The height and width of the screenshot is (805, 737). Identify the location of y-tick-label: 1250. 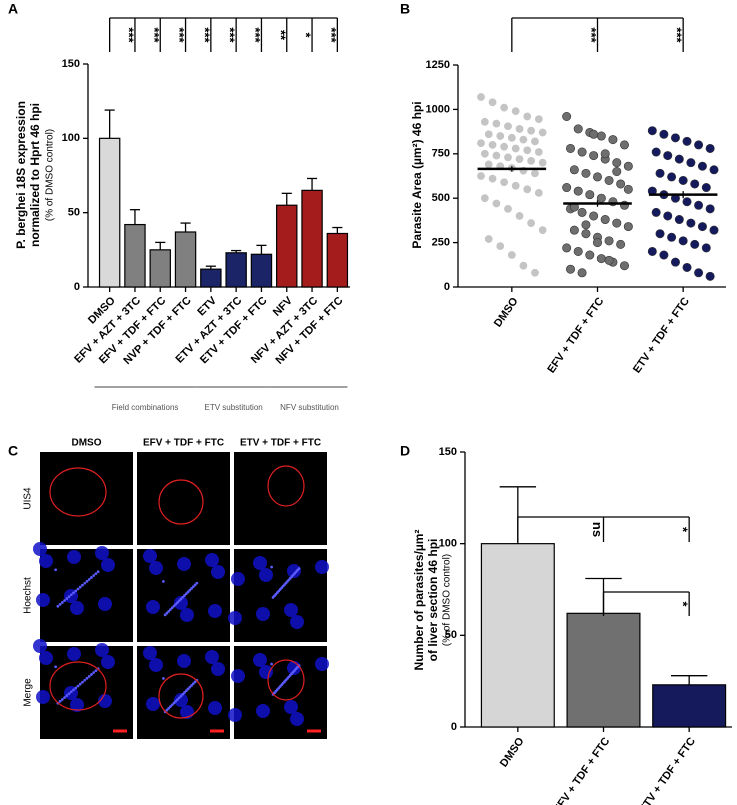
(438, 65).